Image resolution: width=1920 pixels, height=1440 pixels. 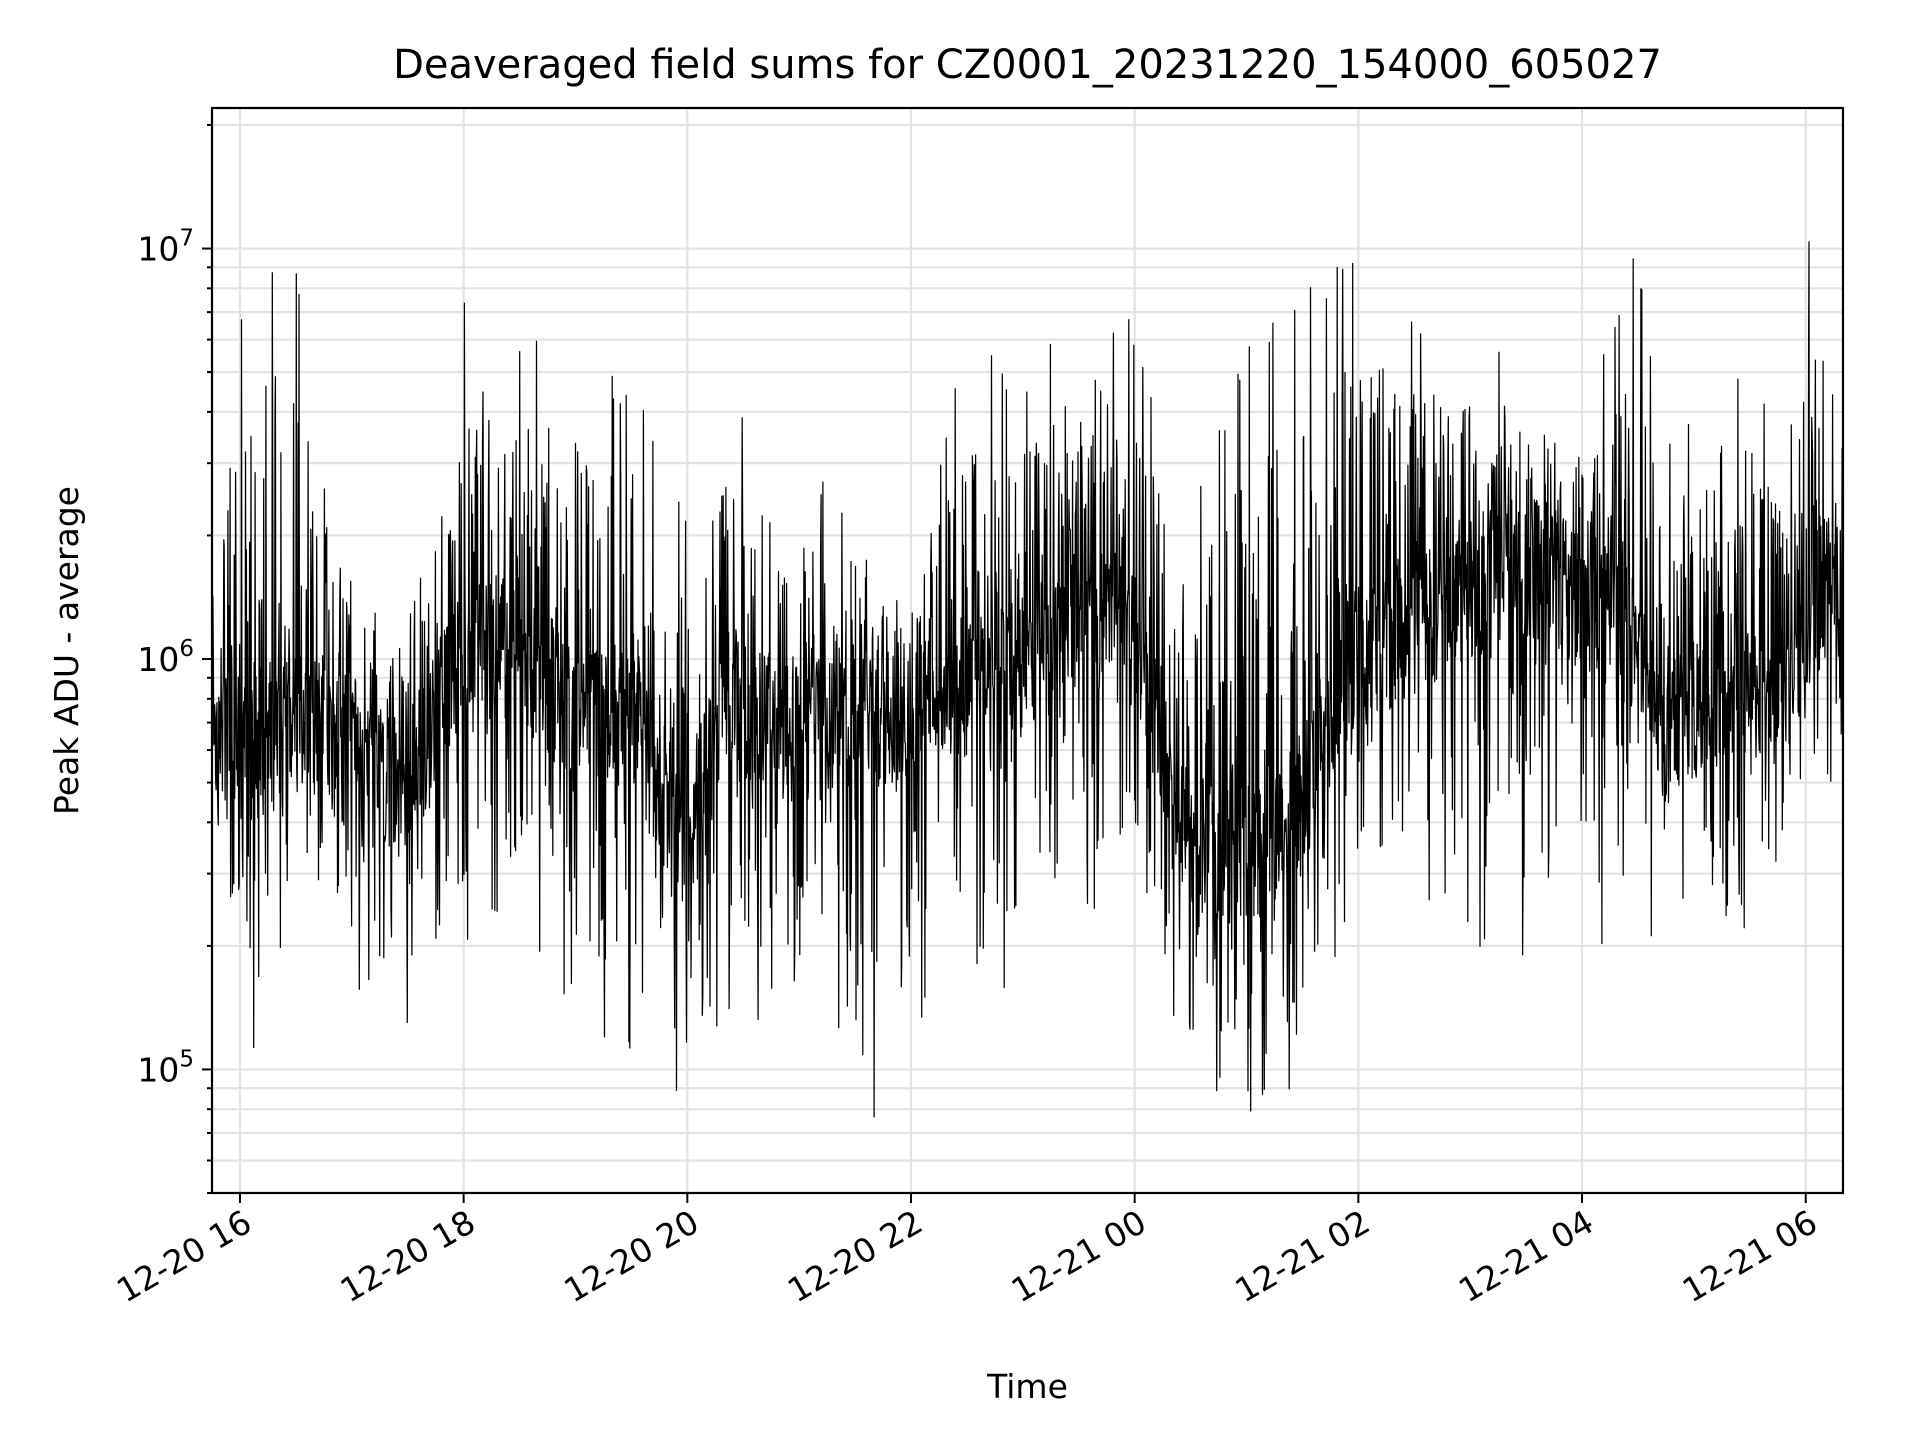 What do you see at coordinates (1079, 1256) in the screenshot?
I see `x-tick-label: 12-21 00` at bounding box center [1079, 1256].